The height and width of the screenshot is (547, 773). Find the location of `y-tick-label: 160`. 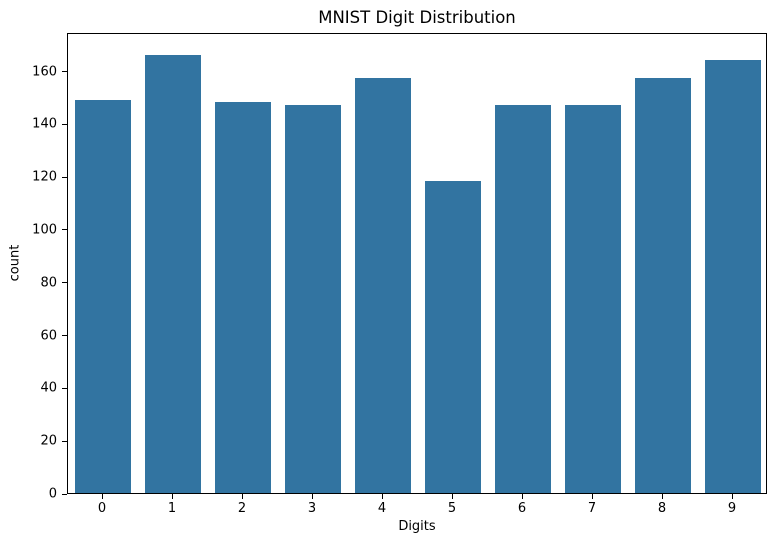

y-tick-label: 160 is located at coordinates (44, 72).